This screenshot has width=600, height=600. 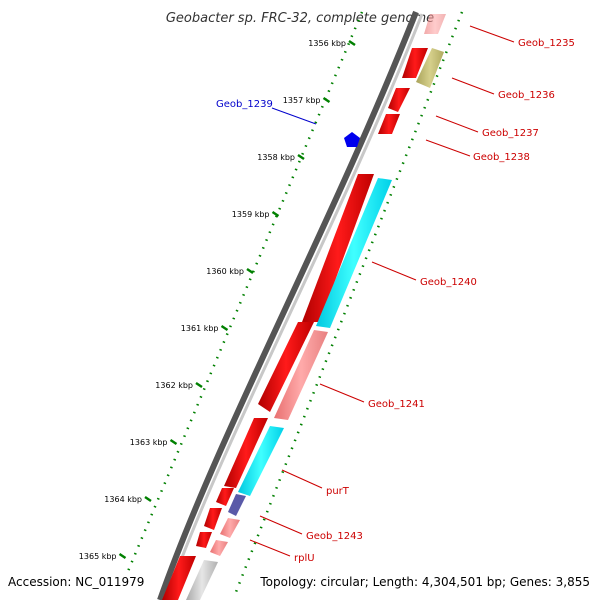 What do you see at coordinates (302, 100) in the screenshot?
I see `scale-tick-label: 1357 kbp` at bounding box center [302, 100].